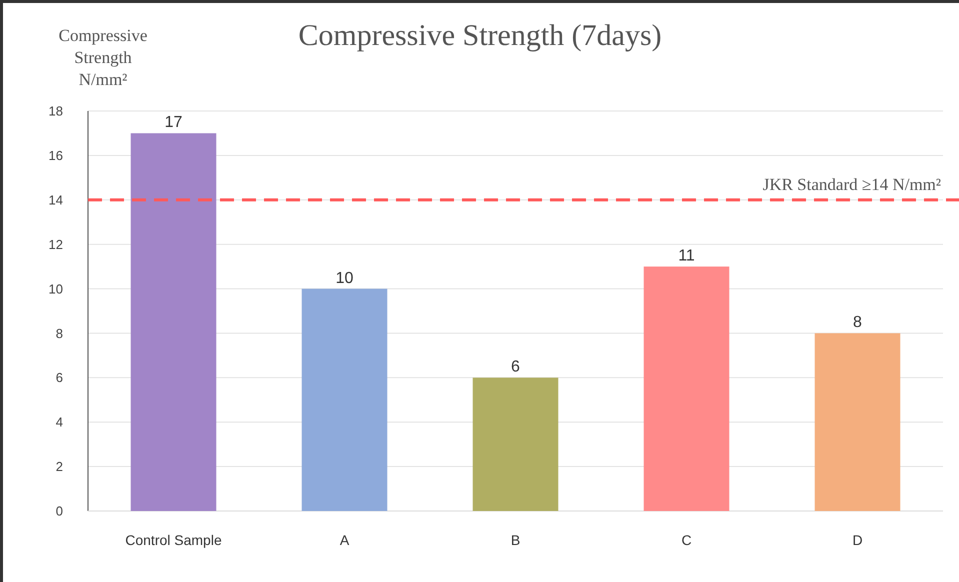  I want to click on data-label: 17, so click(173, 123).